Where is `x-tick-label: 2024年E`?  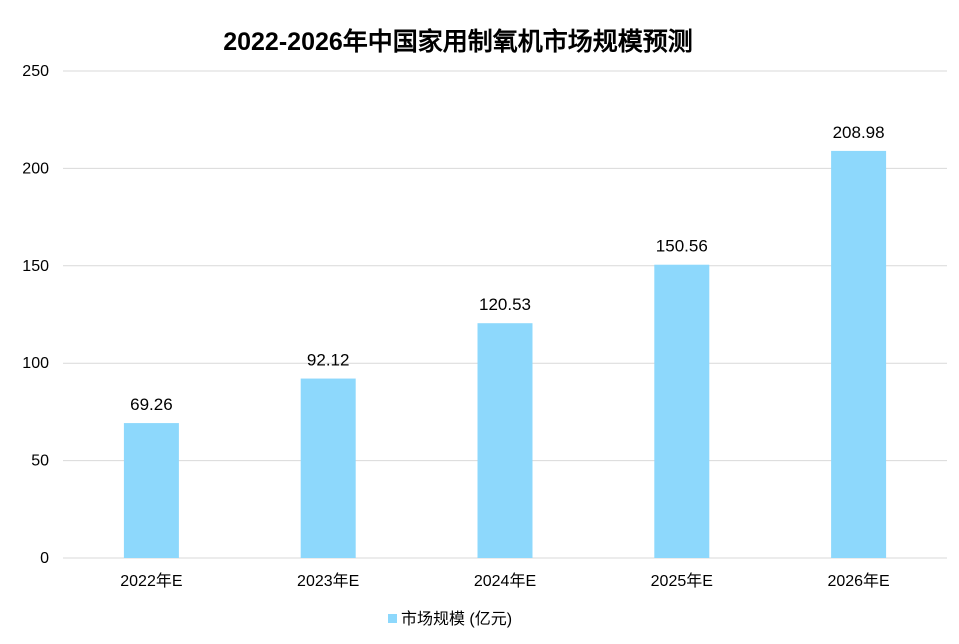
x-tick-label: 2024年E is located at coordinates (505, 581).